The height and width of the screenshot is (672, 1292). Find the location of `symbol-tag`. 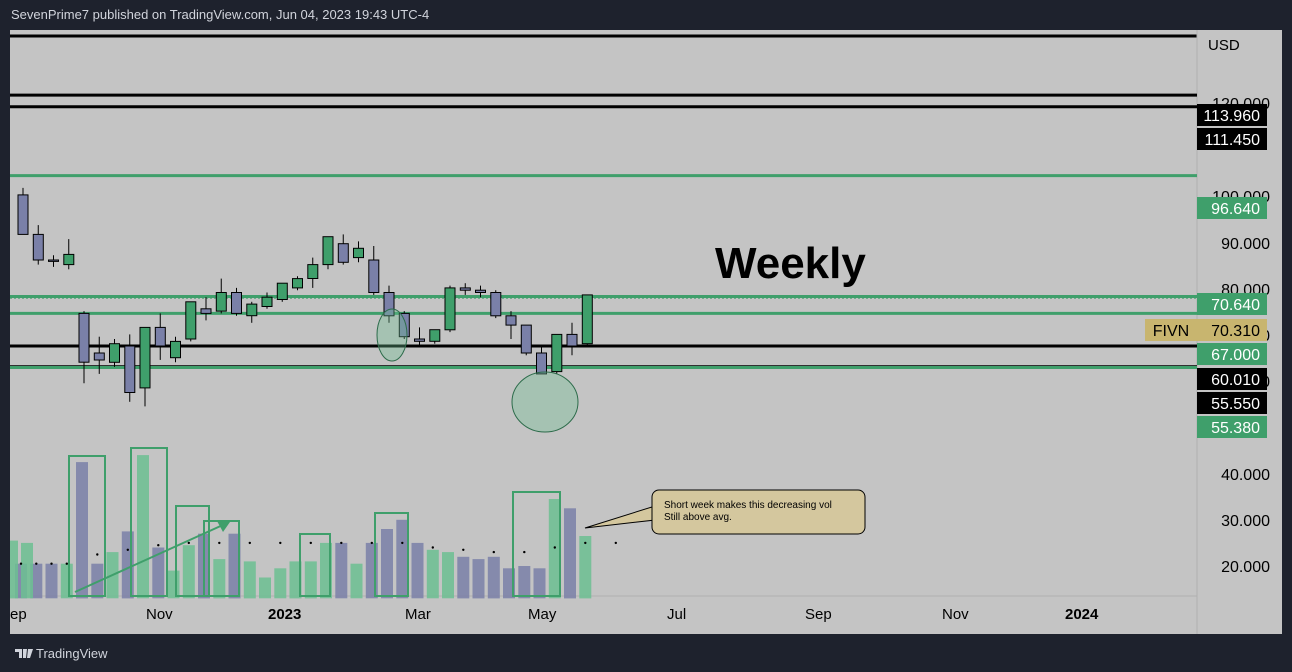

symbol-tag is located at coordinates (1171, 330).